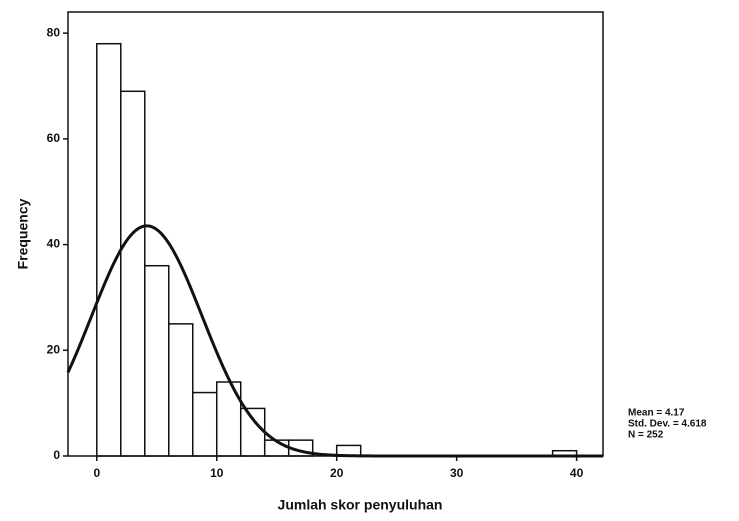 The height and width of the screenshot is (521, 739). Describe the element at coordinates (96, 473) in the screenshot. I see `x-tick-label: 0` at that location.